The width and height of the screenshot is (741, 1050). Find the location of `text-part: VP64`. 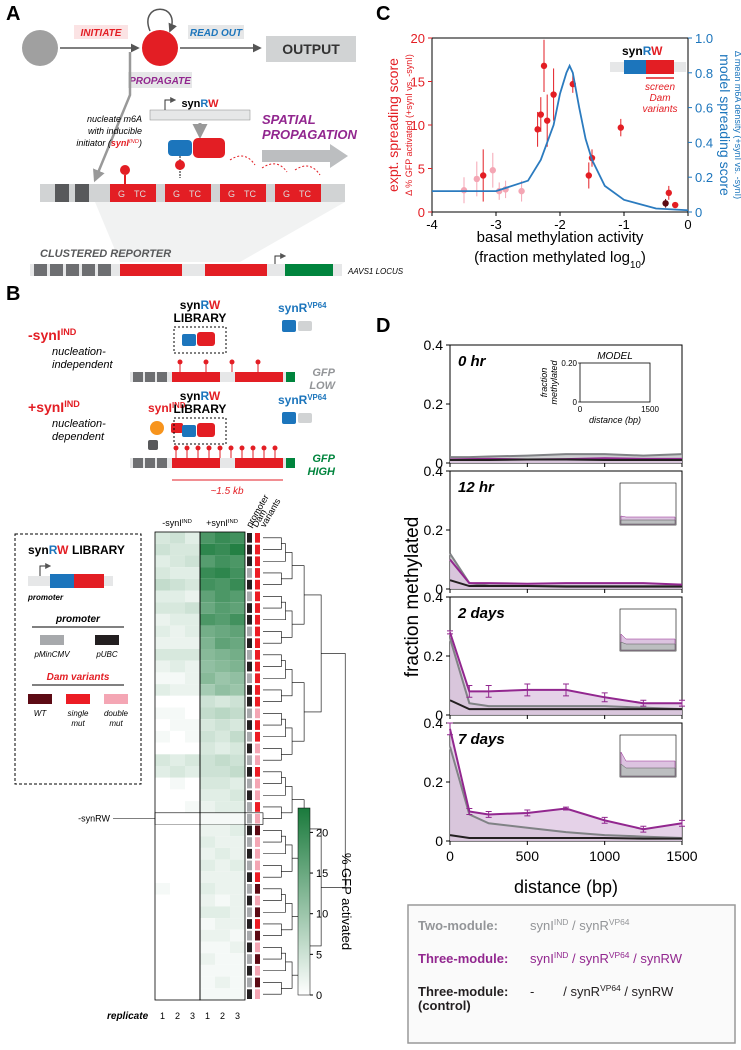

text-part: VP64 is located at coordinates (610, 988).